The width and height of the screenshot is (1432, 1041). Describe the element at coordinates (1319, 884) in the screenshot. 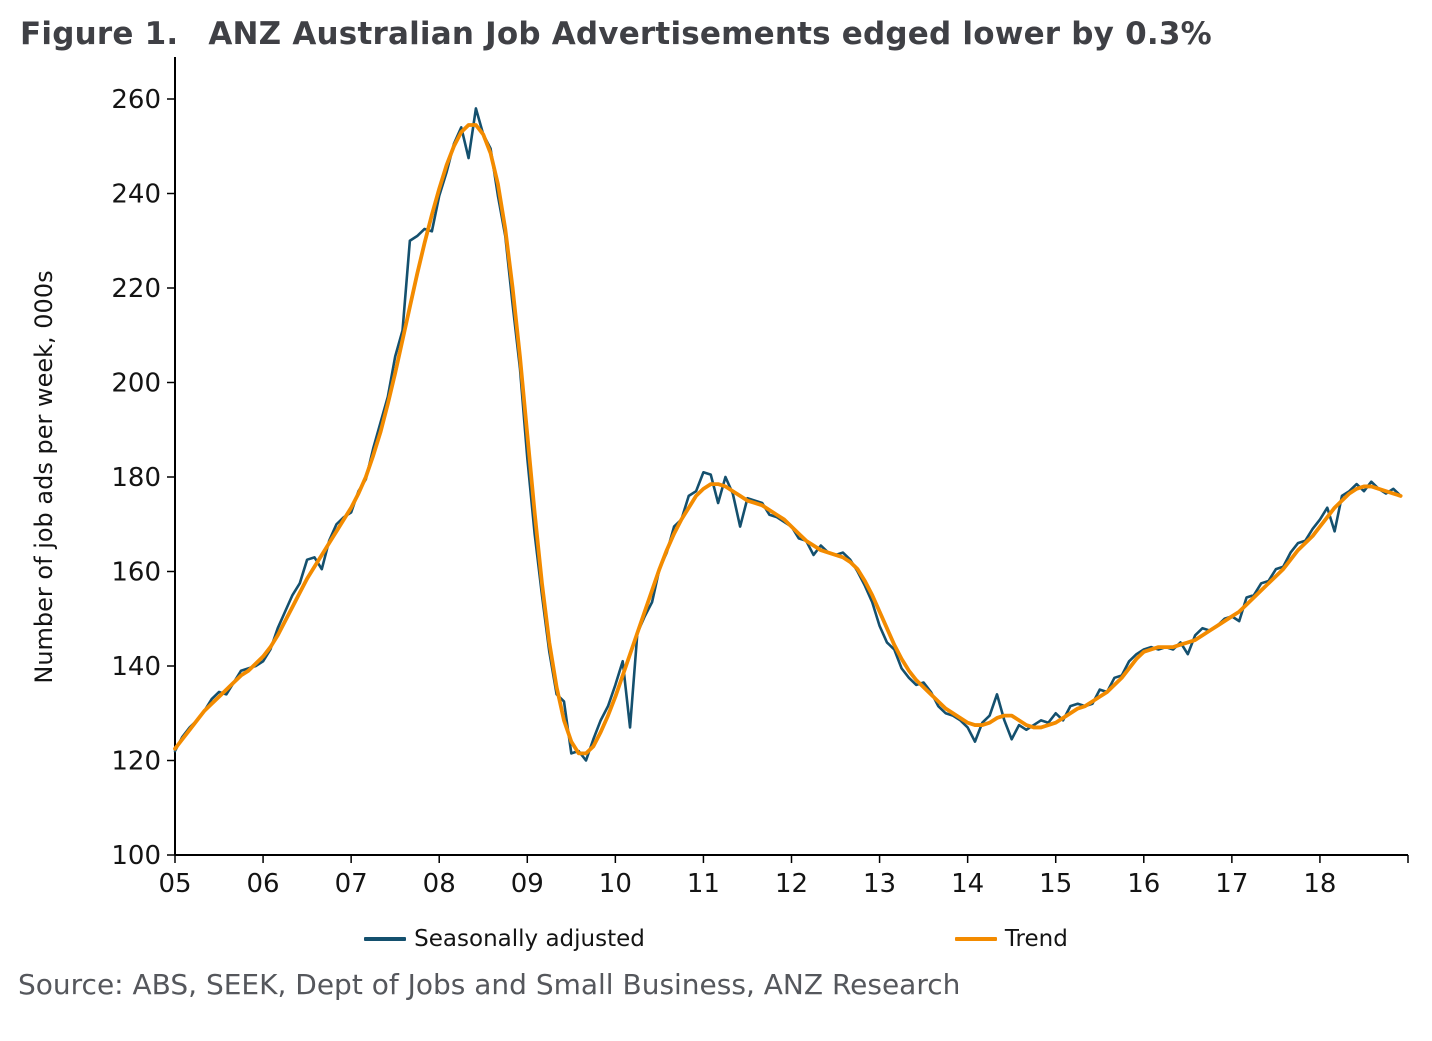

I see `svg-text: 18` at that location.